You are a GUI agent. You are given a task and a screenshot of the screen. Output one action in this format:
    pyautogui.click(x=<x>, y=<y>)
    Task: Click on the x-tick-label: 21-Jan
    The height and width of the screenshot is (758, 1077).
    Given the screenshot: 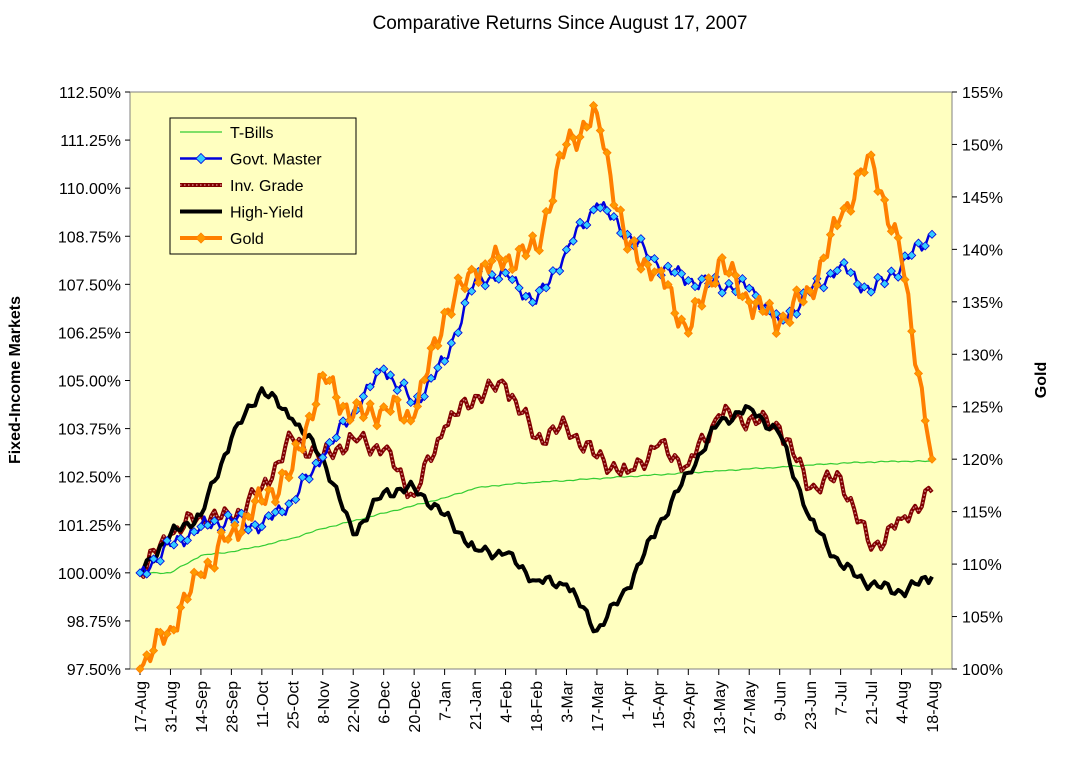 What is the action you would take?
    pyautogui.click(x=476, y=705)
    